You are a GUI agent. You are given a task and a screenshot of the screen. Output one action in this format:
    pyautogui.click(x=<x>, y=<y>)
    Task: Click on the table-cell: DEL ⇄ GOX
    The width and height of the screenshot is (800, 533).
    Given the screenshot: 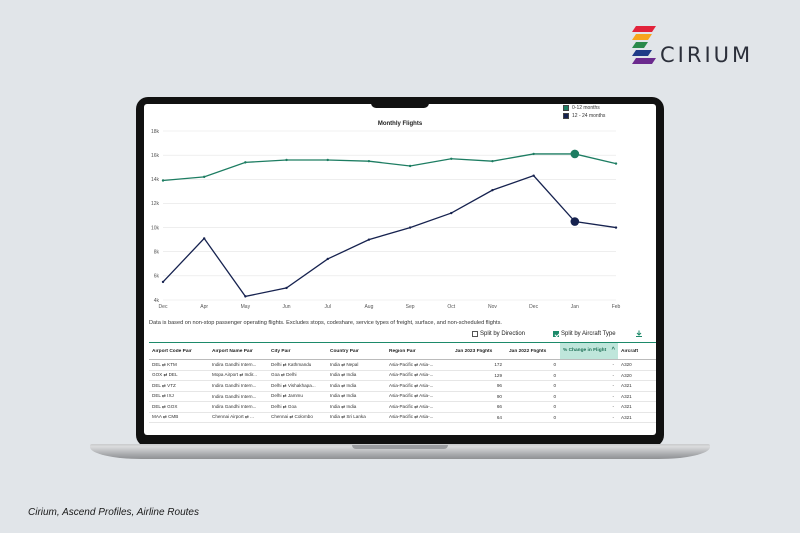 What is the action you would take?
    pyautogui.click(x=165, y=406)
    